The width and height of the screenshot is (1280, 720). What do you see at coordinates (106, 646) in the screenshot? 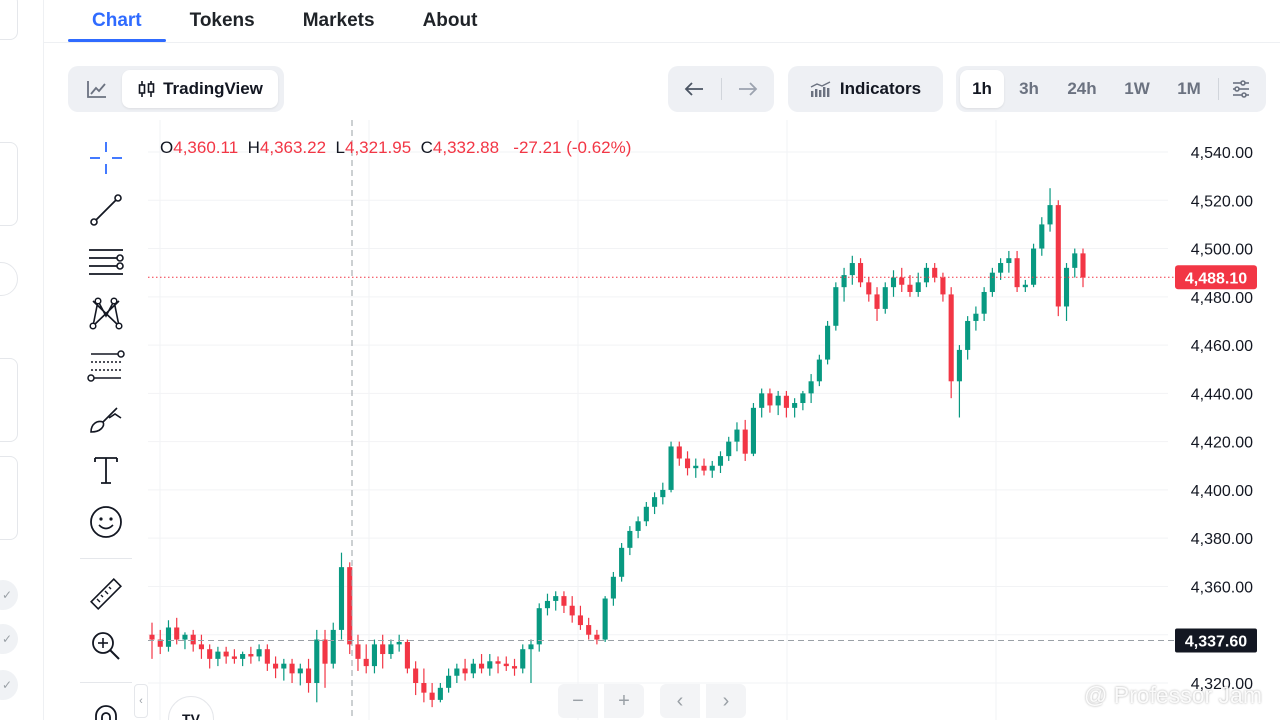
I see `zoom-in-tool` at bounding box center [106, 646].